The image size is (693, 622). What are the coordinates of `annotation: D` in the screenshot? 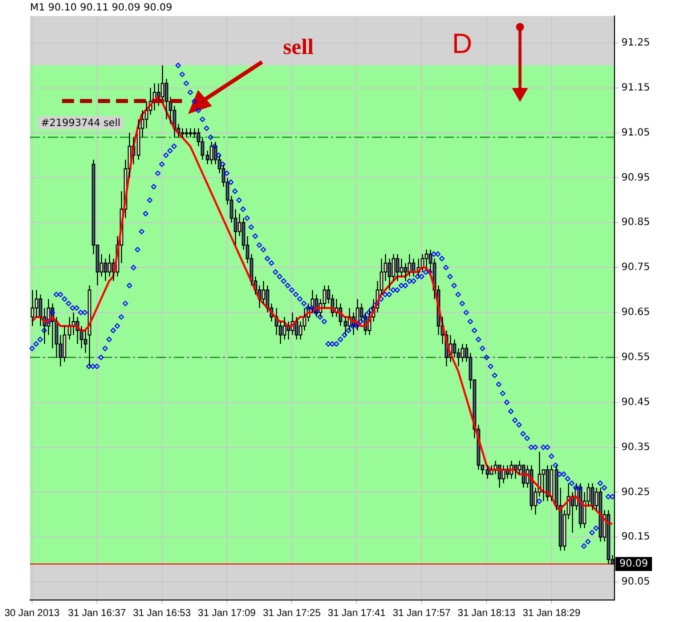 It's located at (462, 44).